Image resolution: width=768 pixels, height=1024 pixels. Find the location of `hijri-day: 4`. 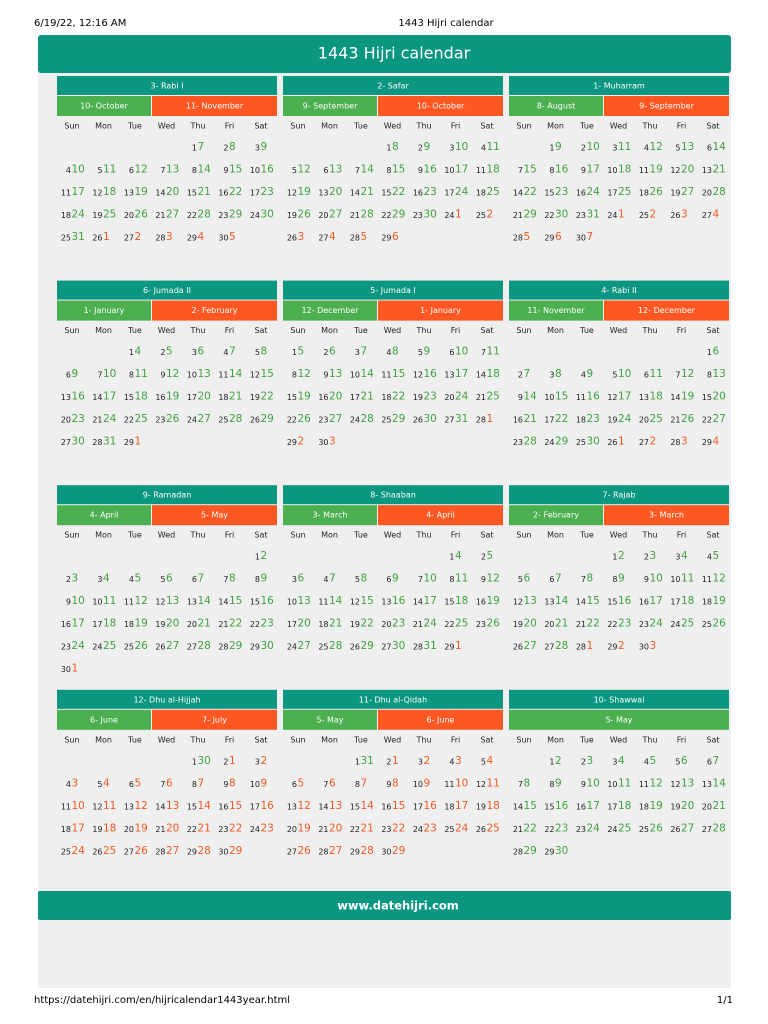

hijri-day: 4 is located at coordinates (583, 375).